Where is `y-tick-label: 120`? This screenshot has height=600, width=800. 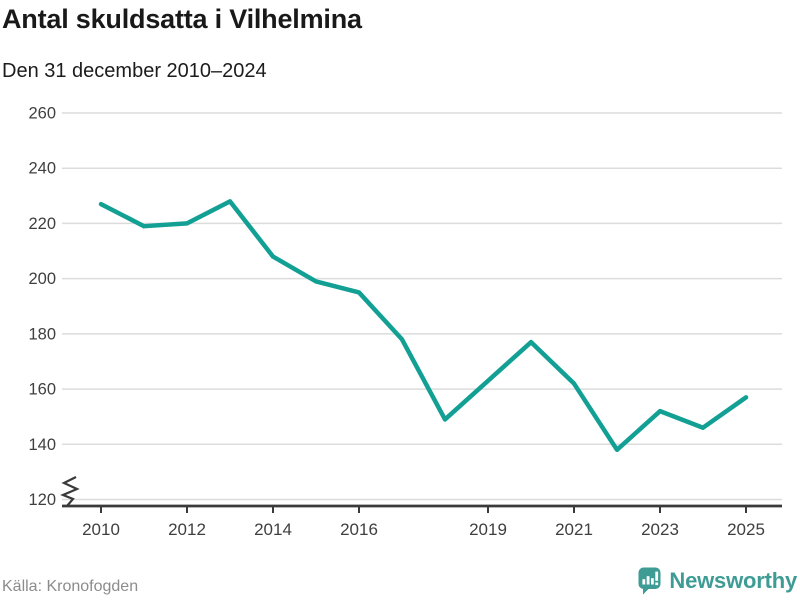 y-tick-label: 120 is located at coordinates (42, 500).